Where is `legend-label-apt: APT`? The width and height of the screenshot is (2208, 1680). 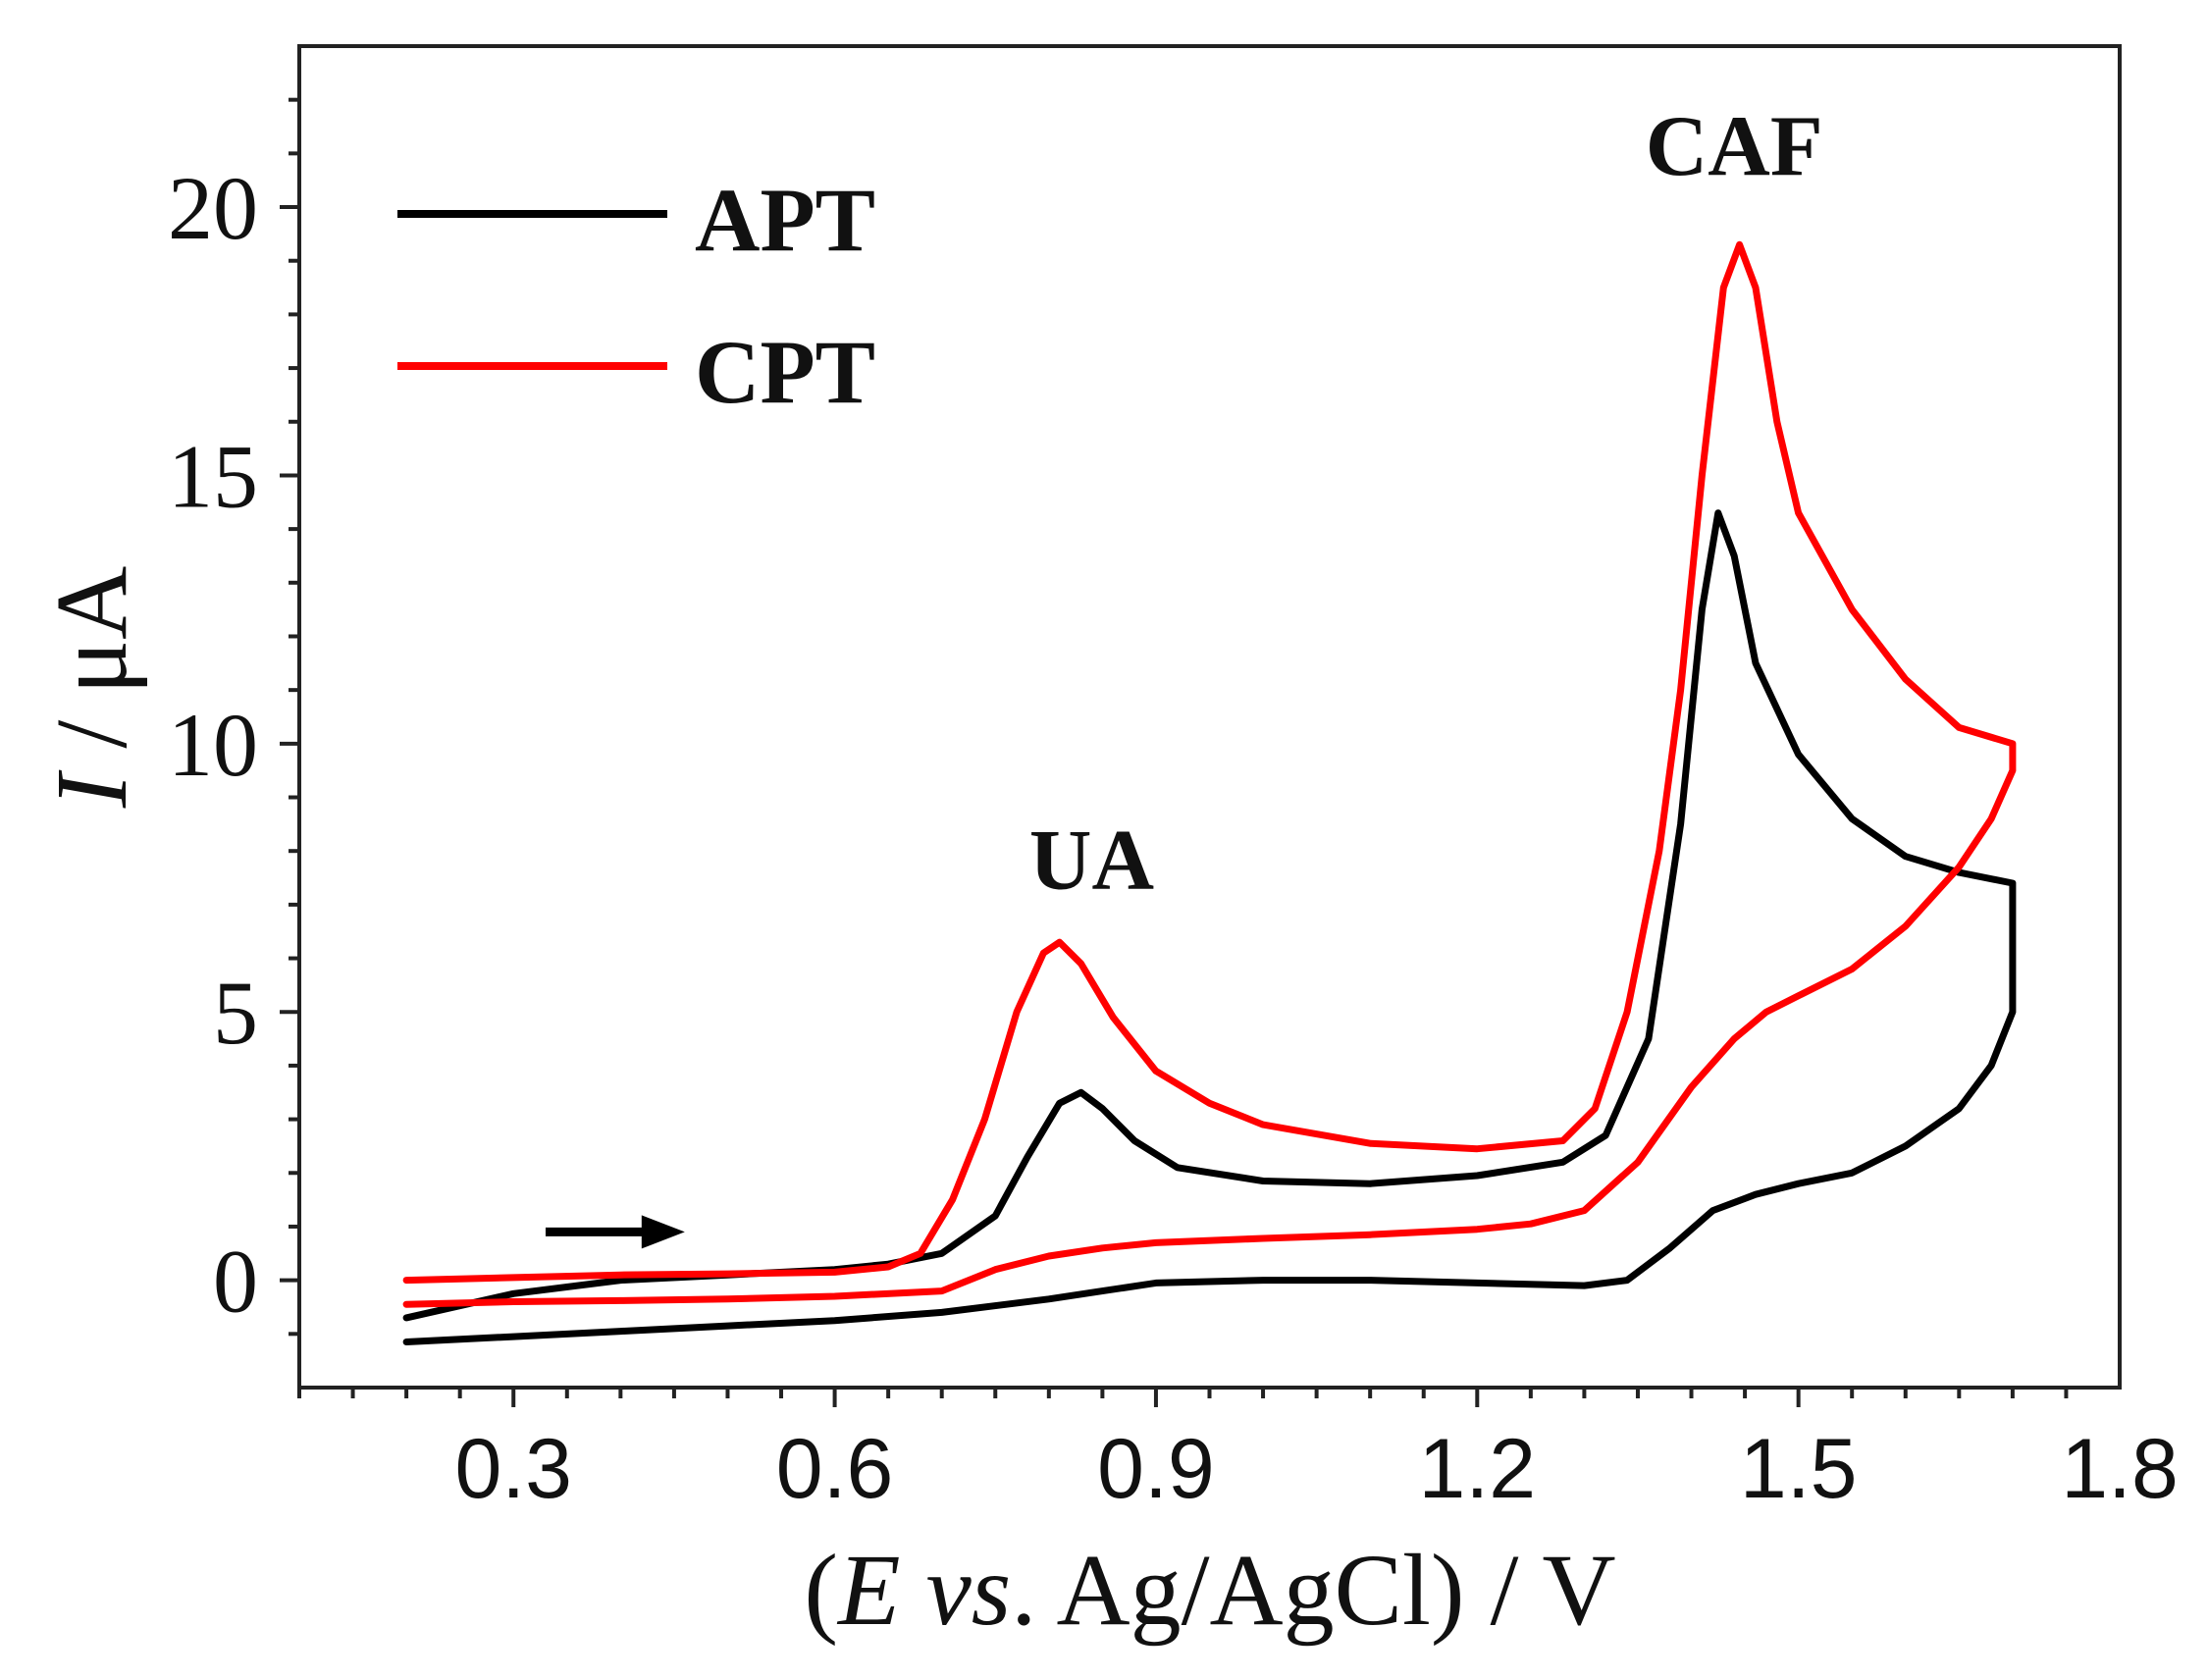
legend-label-apt: APT is located at coordinates (785, 220).